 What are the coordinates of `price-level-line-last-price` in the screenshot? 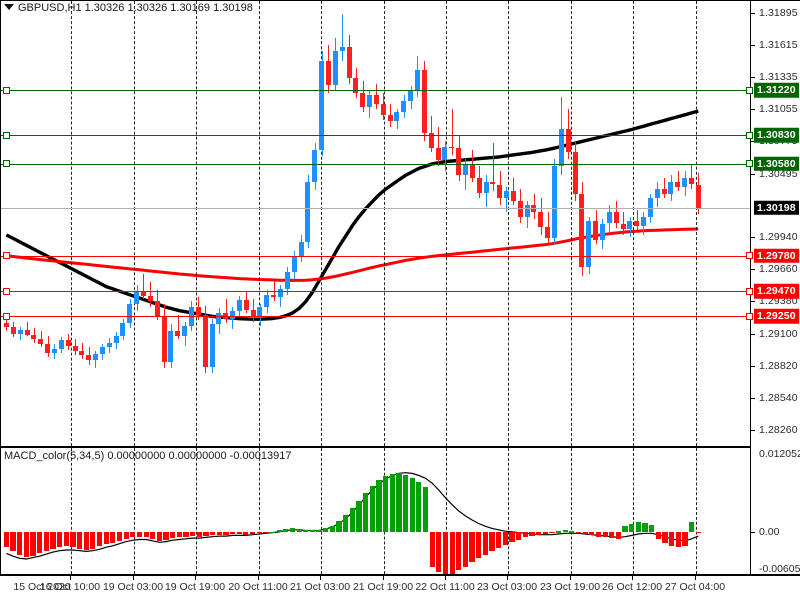 It's located at (375, 208).